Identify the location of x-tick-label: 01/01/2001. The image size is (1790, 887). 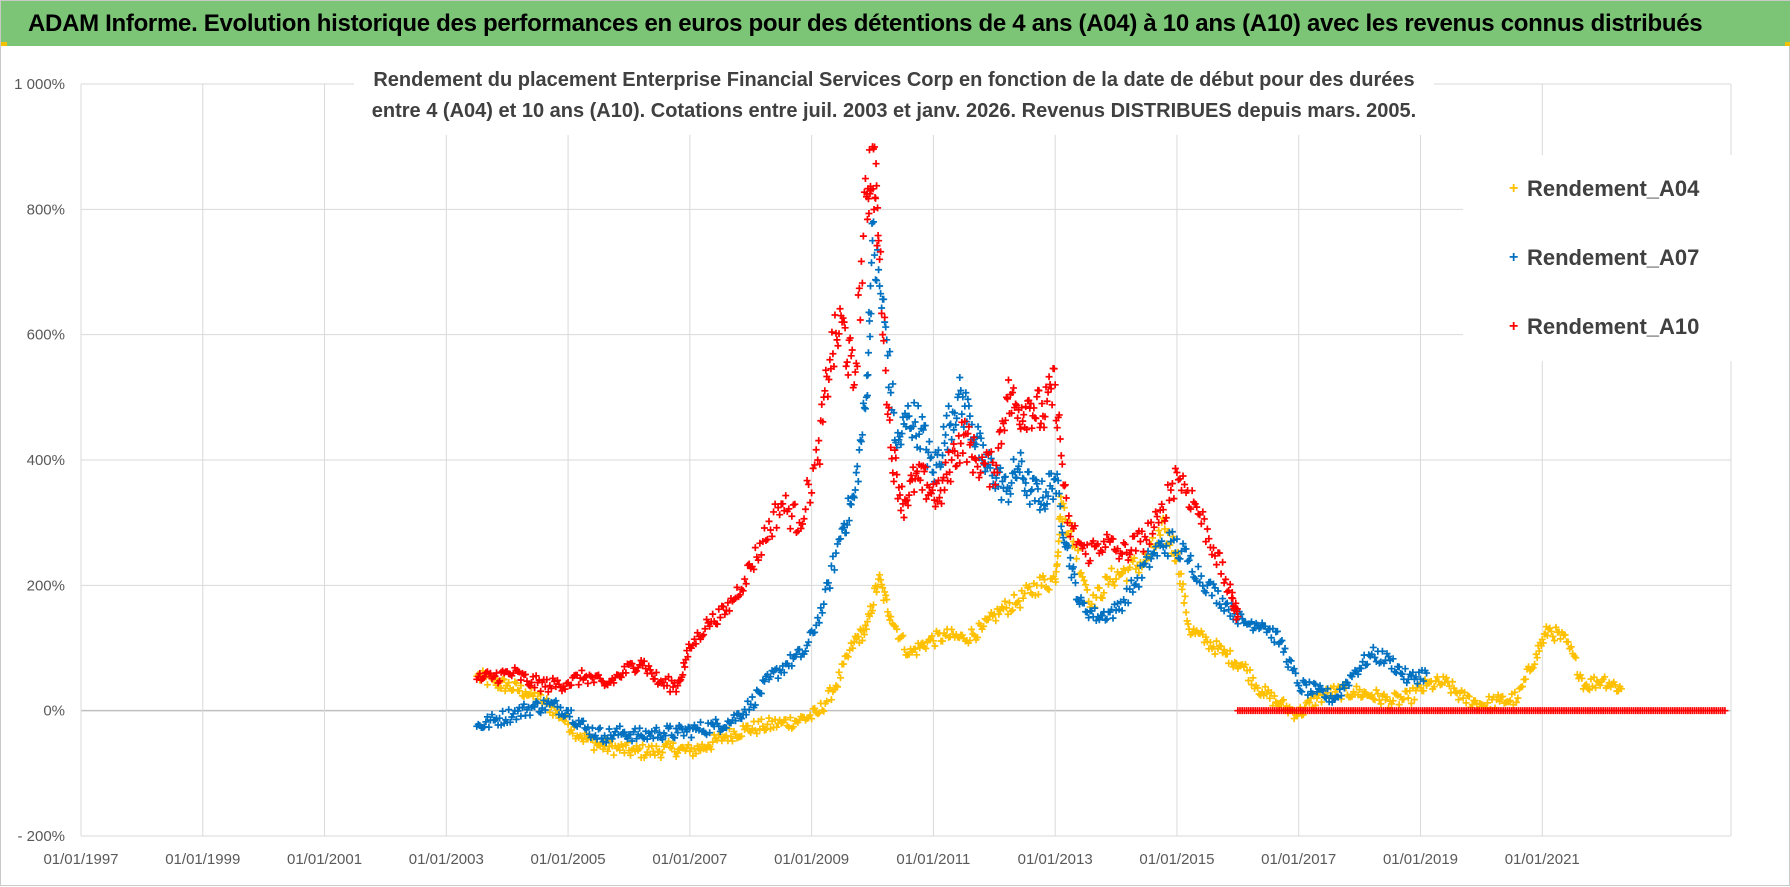
(324, 859).